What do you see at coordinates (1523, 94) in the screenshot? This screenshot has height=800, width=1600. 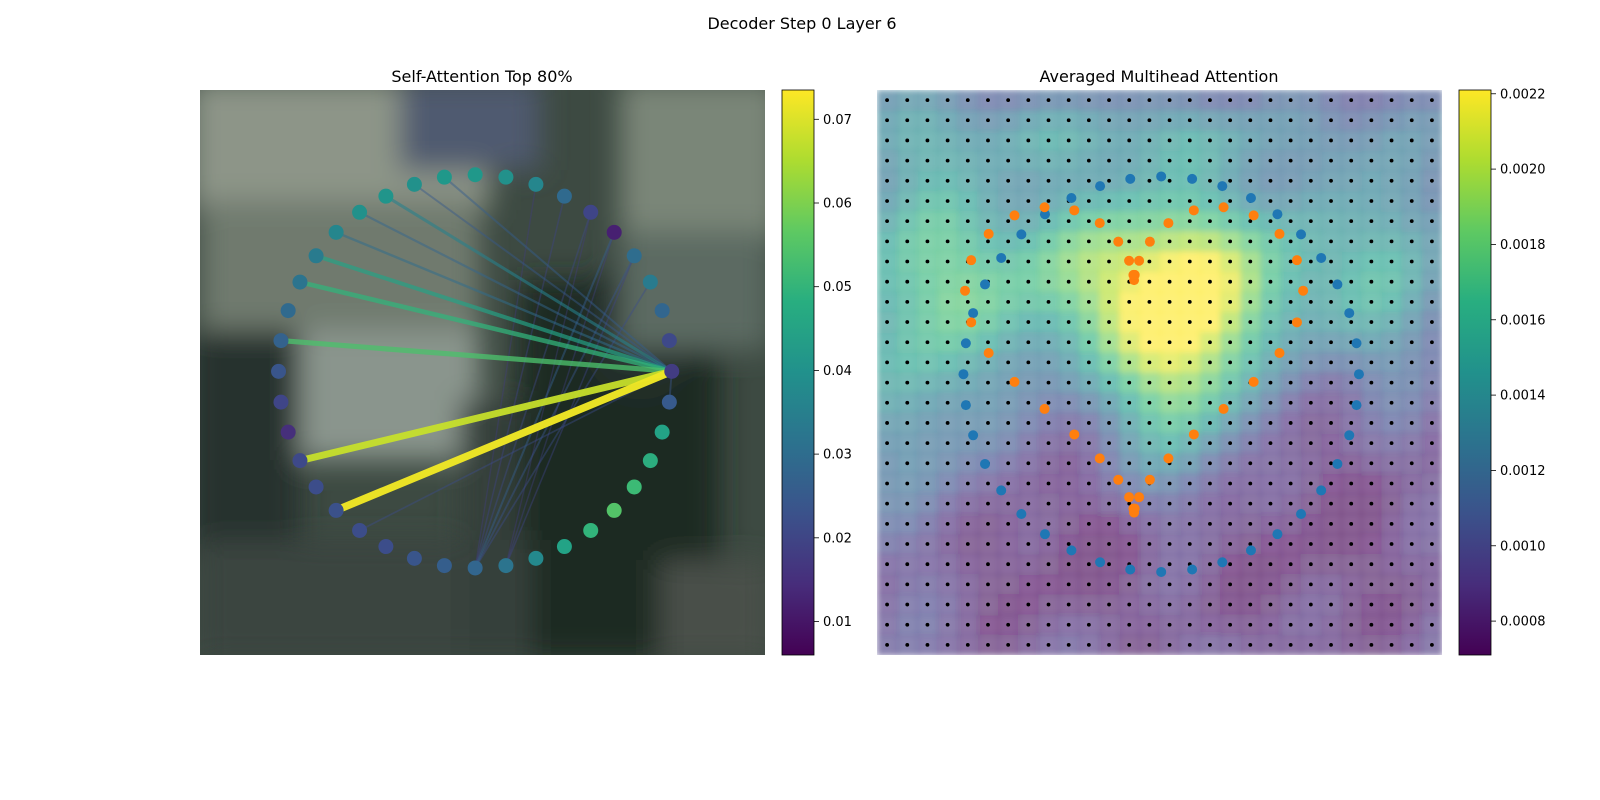 I see `colorbar-tick-label: 0.0022` at bounding box center [1523, 94].